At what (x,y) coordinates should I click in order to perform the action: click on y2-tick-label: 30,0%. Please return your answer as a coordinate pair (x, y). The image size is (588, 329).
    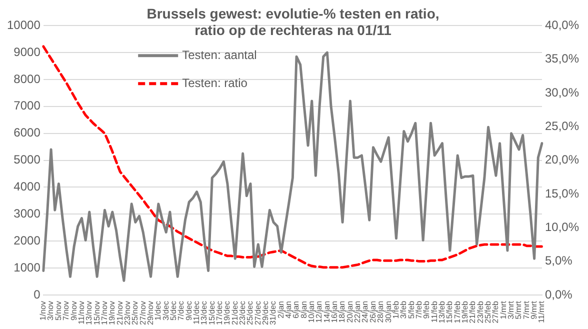
    Looking at the image, I should click on (562, 92).